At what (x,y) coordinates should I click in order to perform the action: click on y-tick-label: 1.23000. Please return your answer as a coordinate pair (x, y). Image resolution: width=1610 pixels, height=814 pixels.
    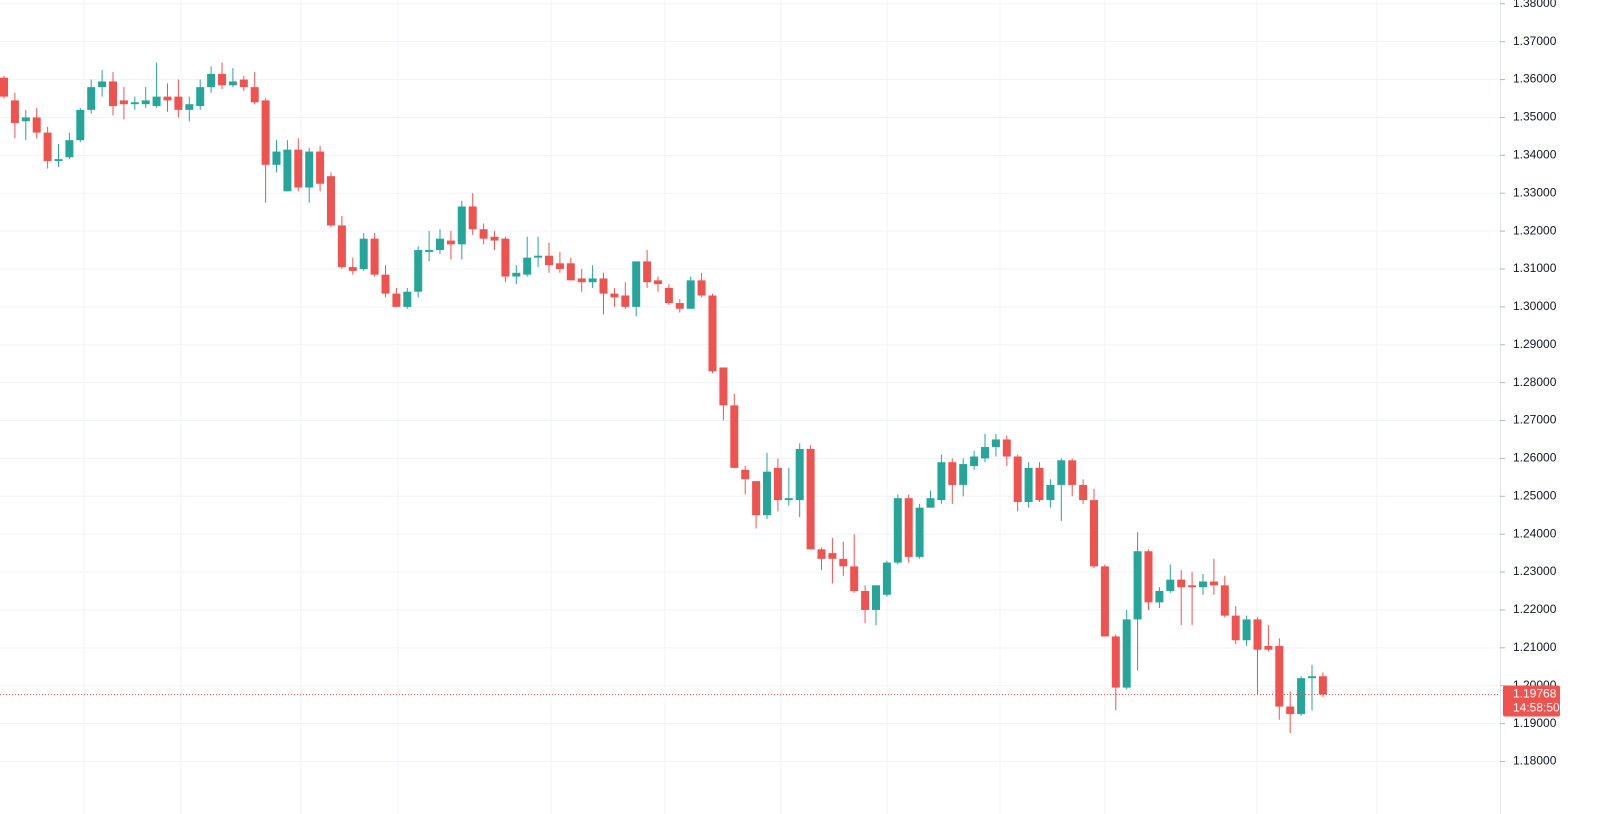
    Looking at the image, I should click on (1535, 571).